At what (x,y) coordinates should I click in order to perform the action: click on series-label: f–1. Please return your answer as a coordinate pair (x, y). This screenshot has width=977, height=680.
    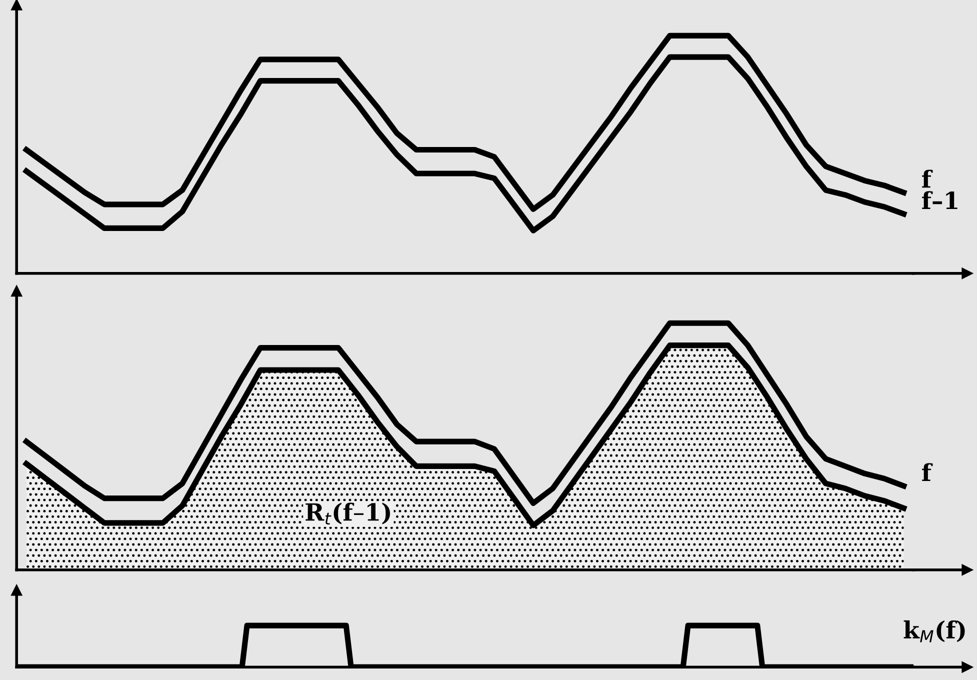
    Looking at the image, I should click on (940, 200).